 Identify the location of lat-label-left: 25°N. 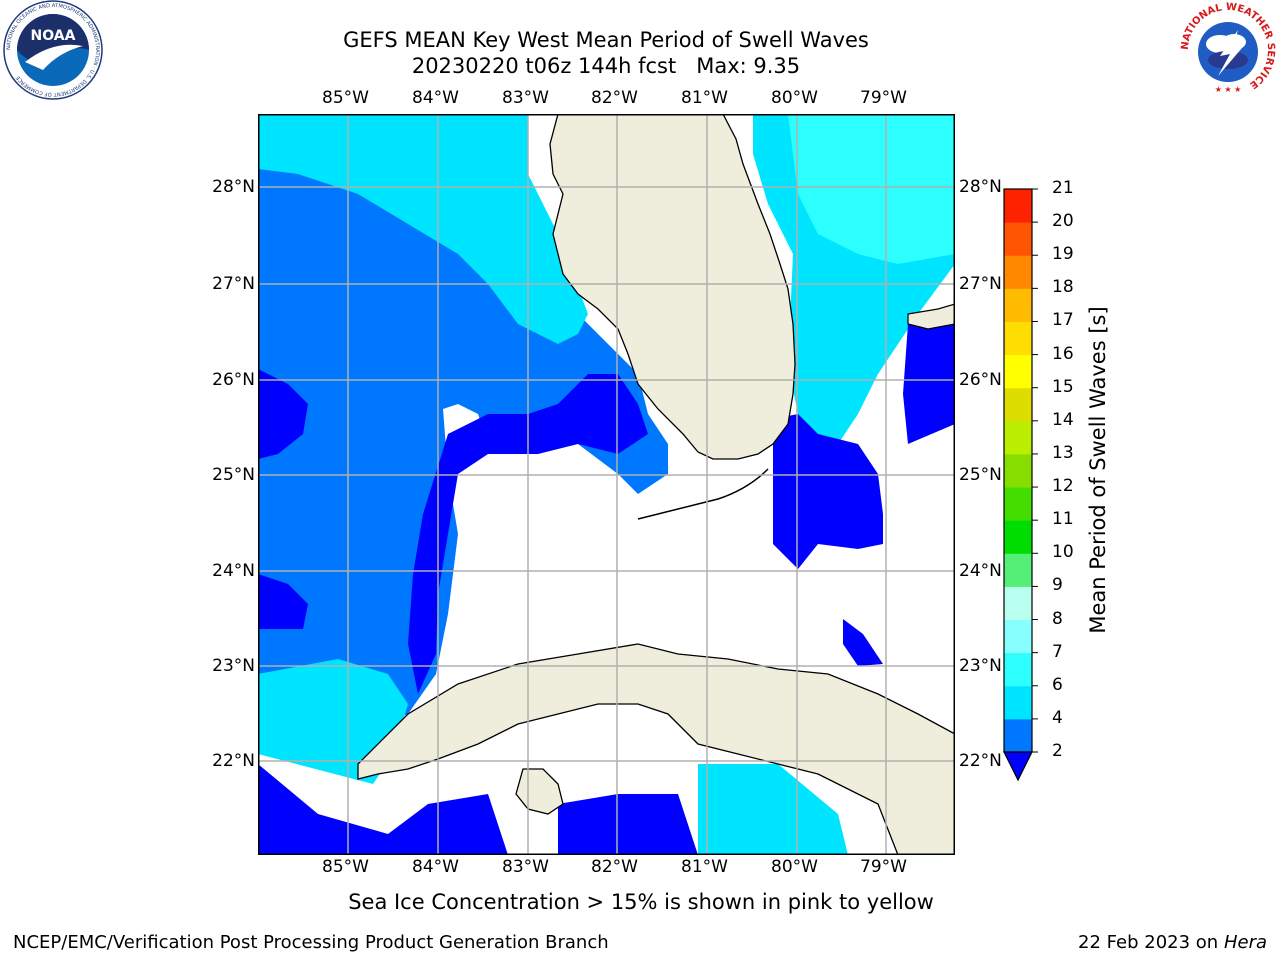
(233, 475).